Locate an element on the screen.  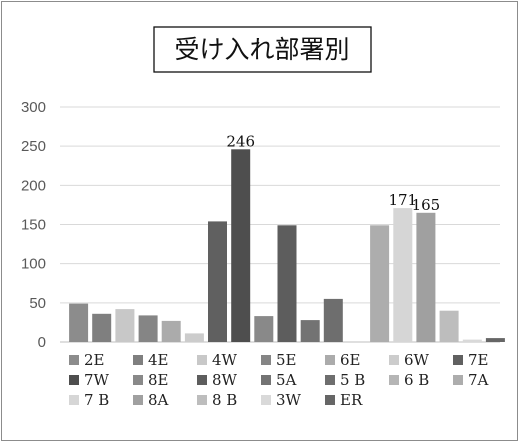
bar-2e is located at coordinates (79, 322).